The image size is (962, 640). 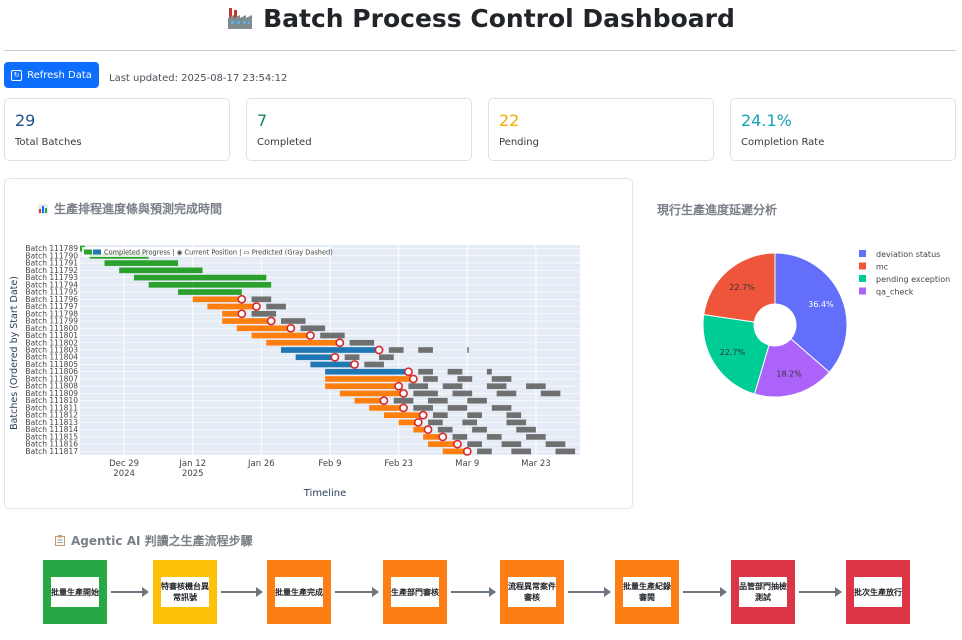 I want to click on y-tick-label: Batch 111799, so click(x=51, y=321).